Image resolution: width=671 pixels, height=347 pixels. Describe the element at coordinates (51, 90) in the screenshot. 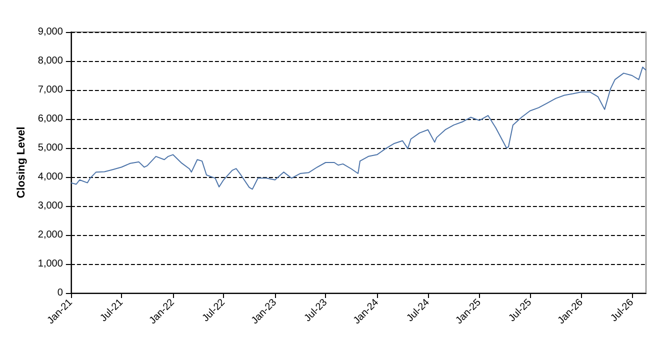

I see `y-tick-label: 7,000` at that location.